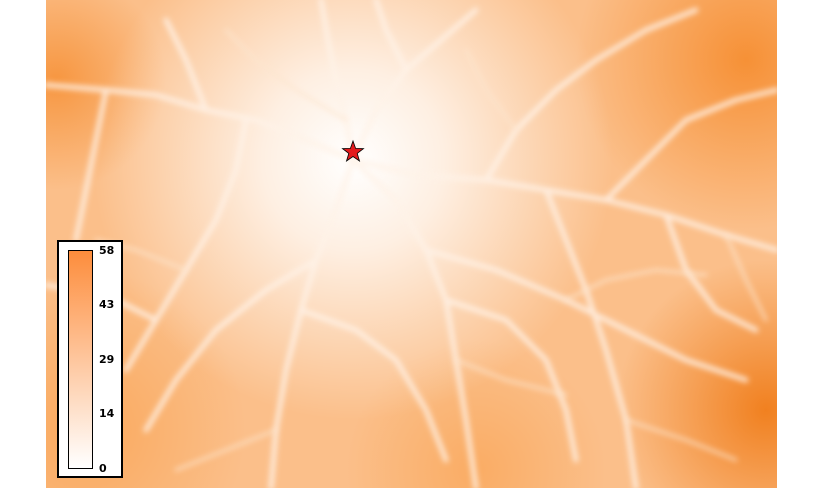 The width and height of the screenshot is (823, 488). I want to click on legend: 58 43 29 14 0, so click(90, 359).